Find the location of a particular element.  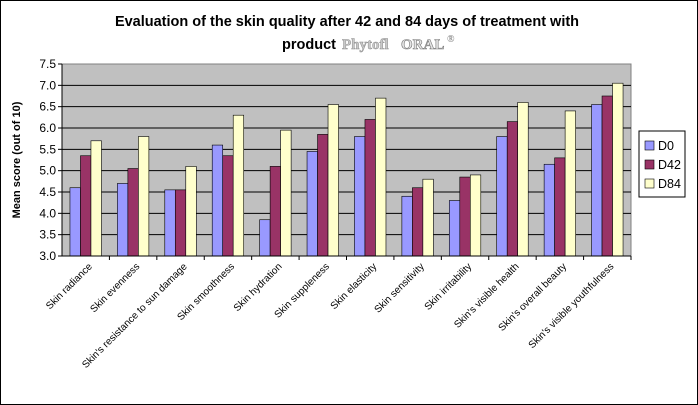

legend: D0 D42 D84 is located at coordinates (662, 164).